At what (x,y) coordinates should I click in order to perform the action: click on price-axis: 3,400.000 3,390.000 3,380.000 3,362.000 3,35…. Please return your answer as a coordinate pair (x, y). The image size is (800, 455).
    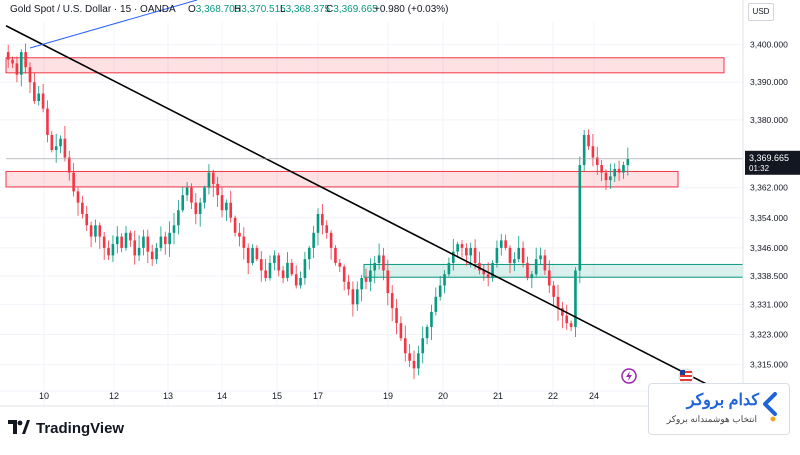
    Looking at the image, I should click on (769, 218).